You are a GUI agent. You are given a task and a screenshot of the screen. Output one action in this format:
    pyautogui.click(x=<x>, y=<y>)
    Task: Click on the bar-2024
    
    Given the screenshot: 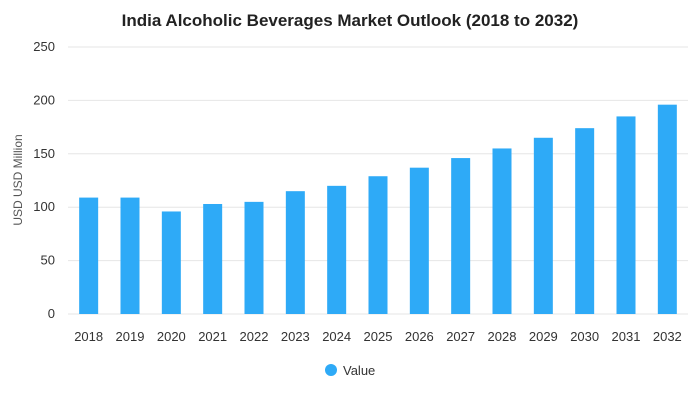 What is the action you would take?
    pyautogui.click(x=337, y=249)
    